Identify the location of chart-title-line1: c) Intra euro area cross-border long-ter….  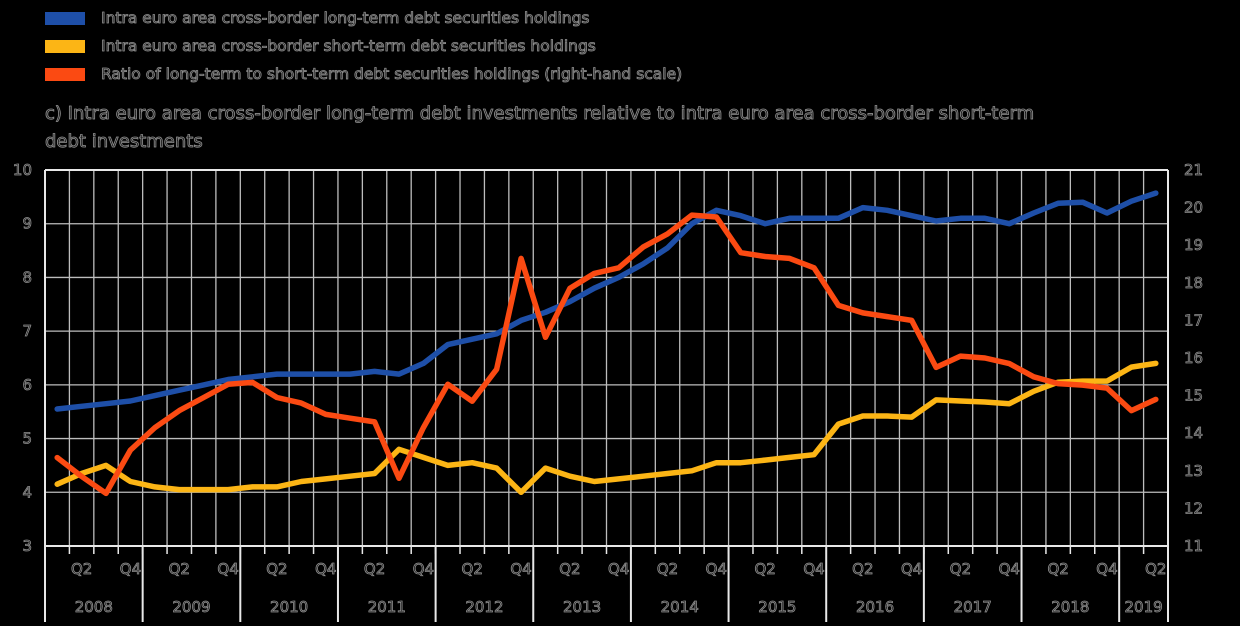
(540, 114).